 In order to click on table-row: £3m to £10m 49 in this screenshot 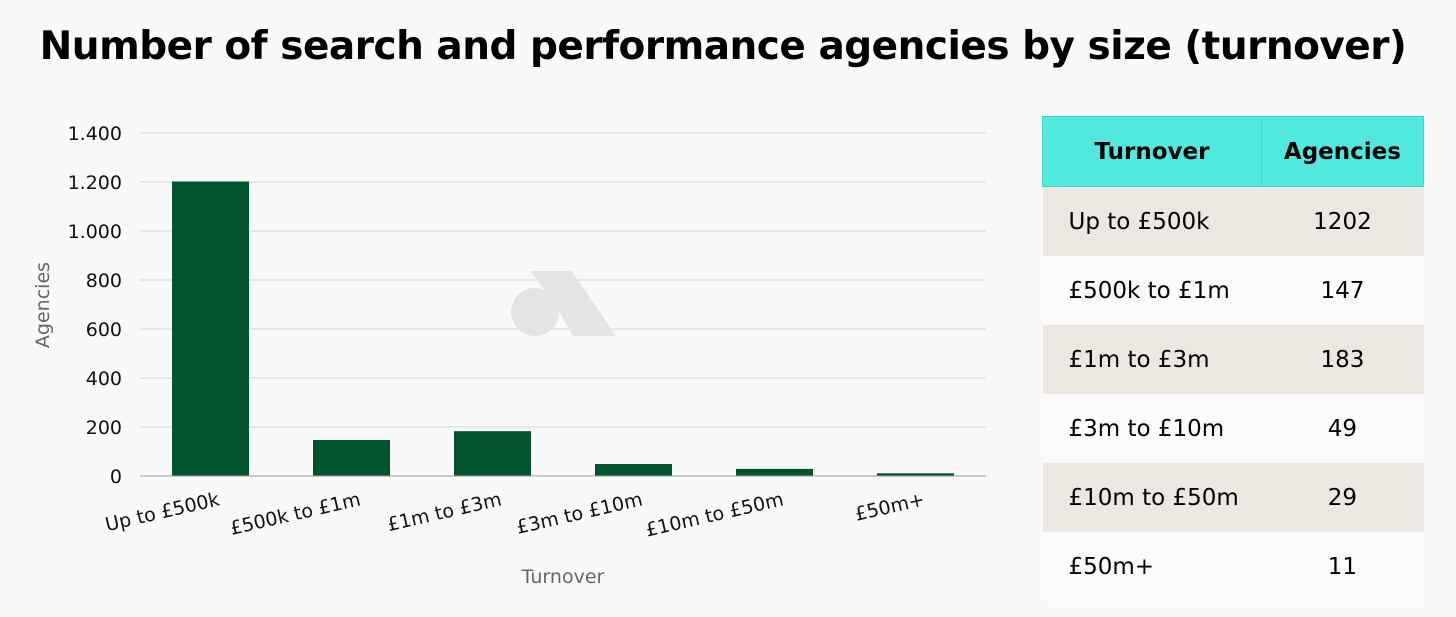, I will do `click(1233, 428)`.